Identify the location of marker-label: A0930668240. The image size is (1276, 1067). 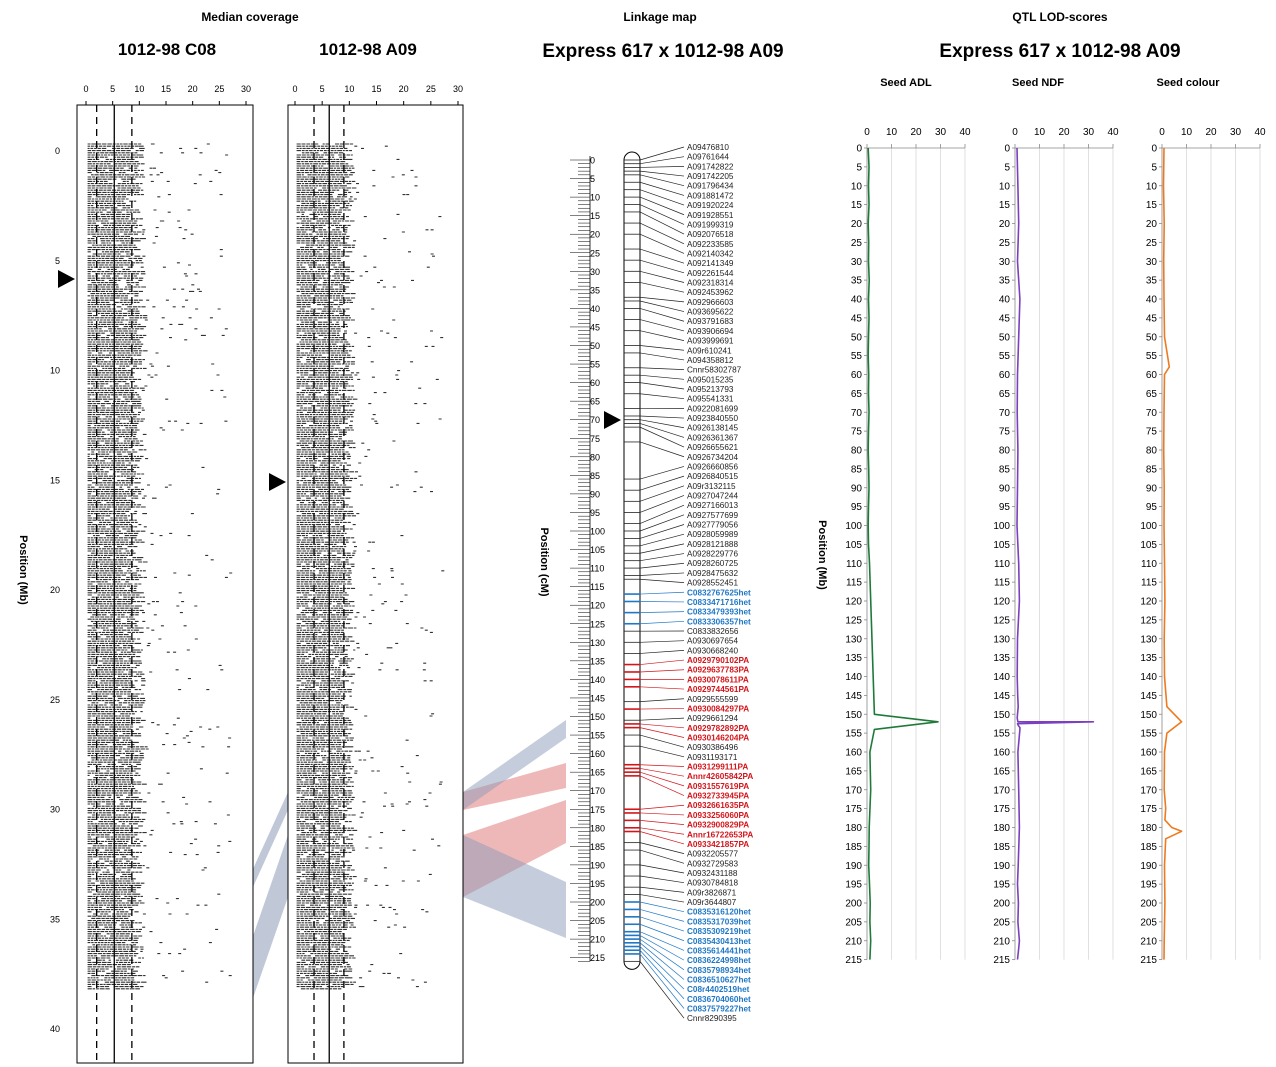
(712, 650).